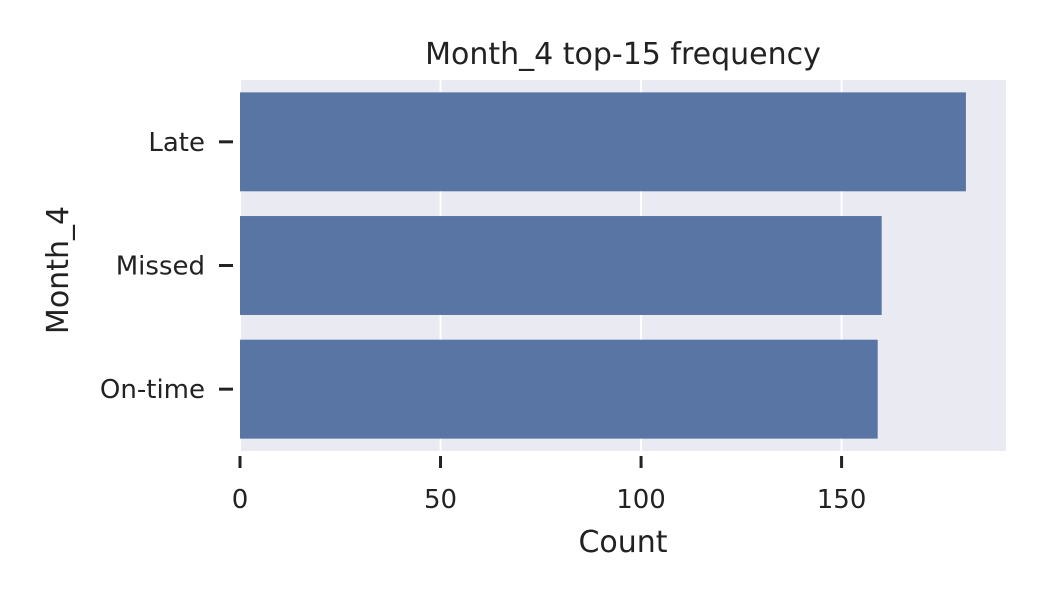 The image size is (1050, 600). I want to click on y-tick-label-missed: Missed, so click(160, 267).